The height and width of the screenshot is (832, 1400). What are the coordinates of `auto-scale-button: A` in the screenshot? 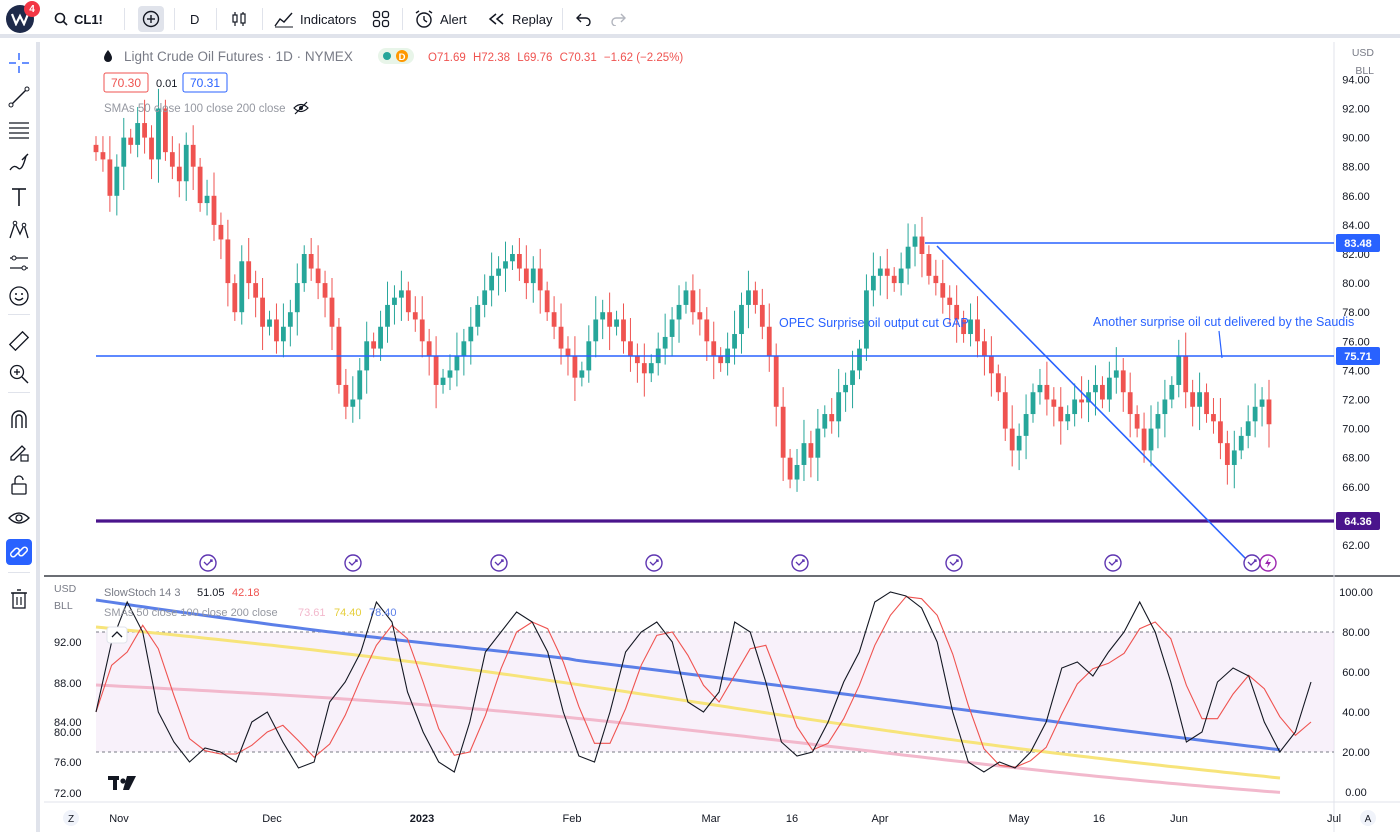 It's located at (1368, 818).